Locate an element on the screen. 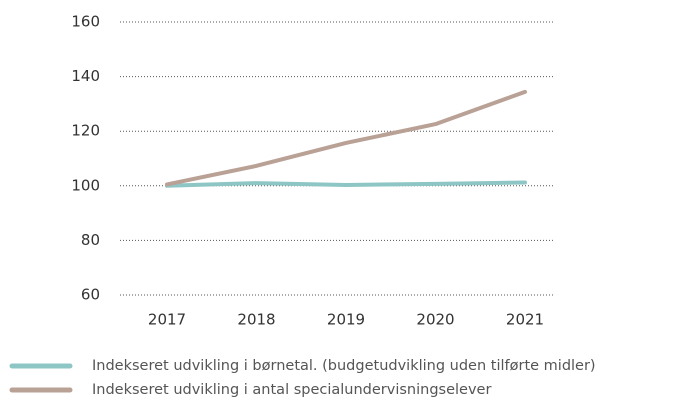 The height and width of the screenshot is (405, 675). x-tick-label: 2017 is located at coordinates (167, 320).